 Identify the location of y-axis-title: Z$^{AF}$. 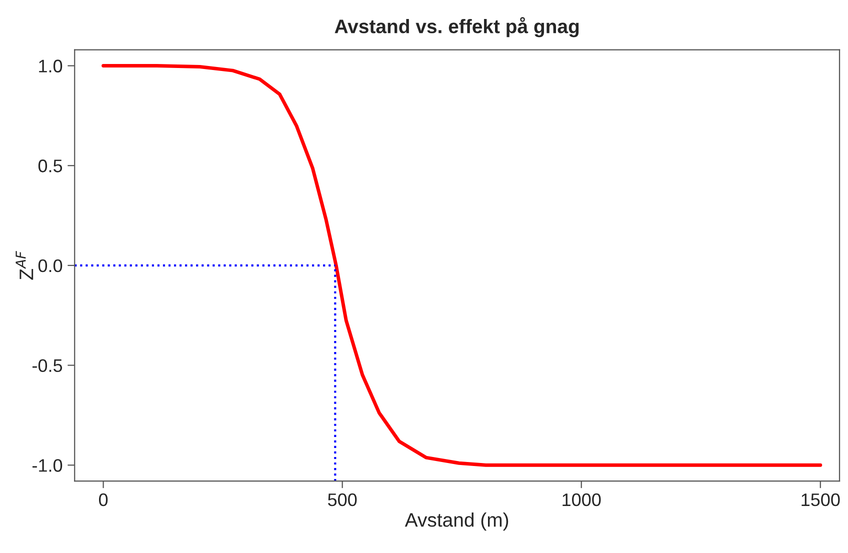
(25, 265).